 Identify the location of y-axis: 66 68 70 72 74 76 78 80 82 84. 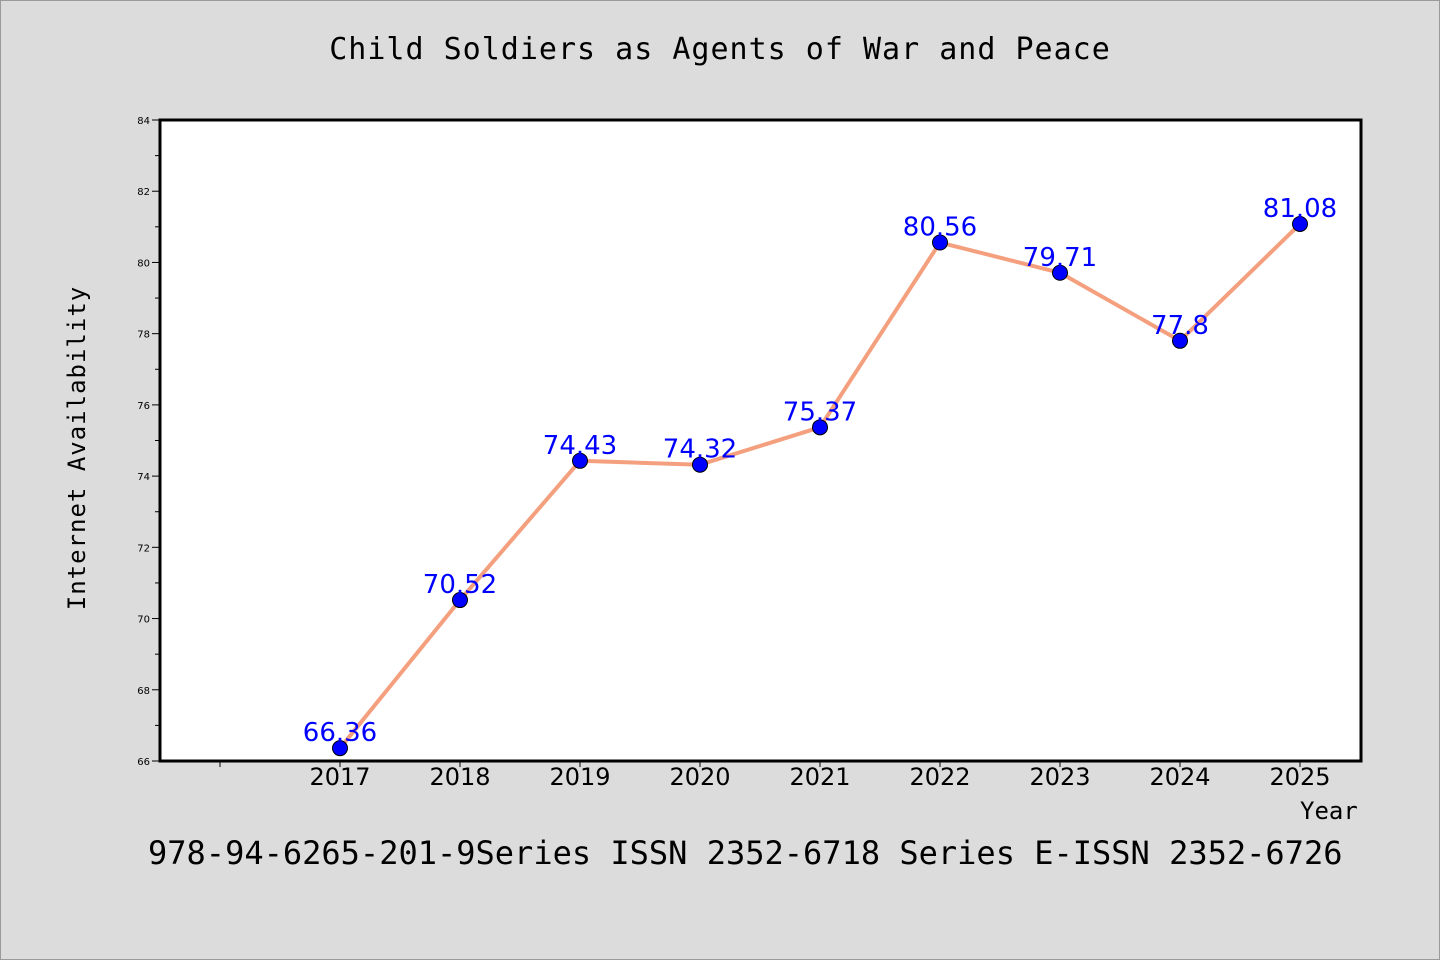
(148, 442).